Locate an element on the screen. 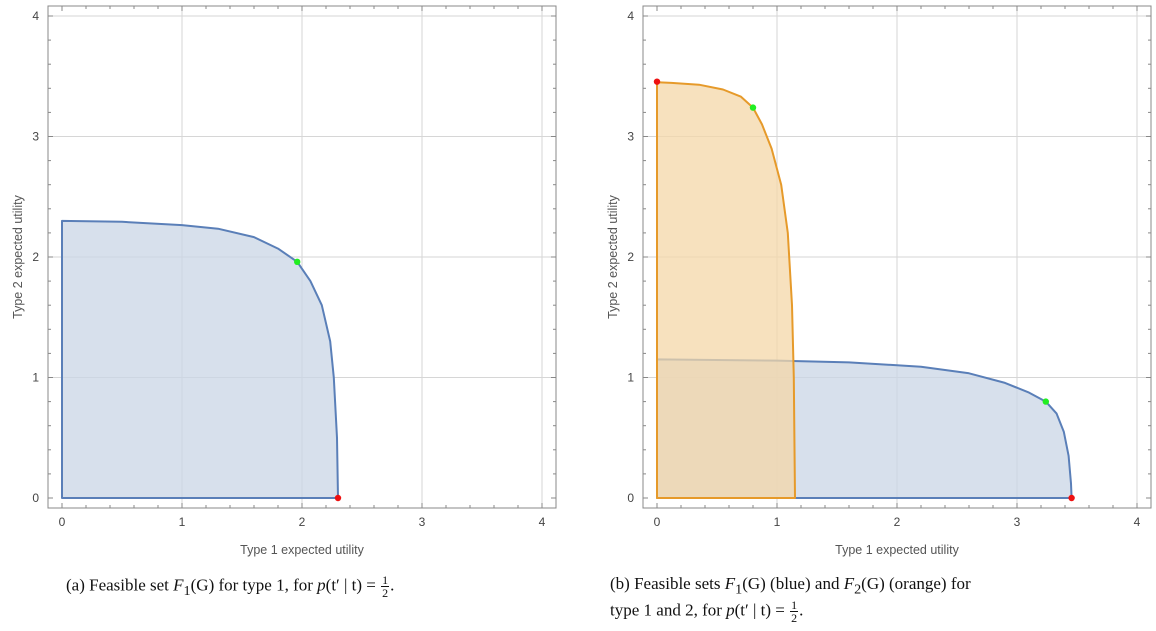  caption-b-den: 2 is located at coordinates (794, 618).